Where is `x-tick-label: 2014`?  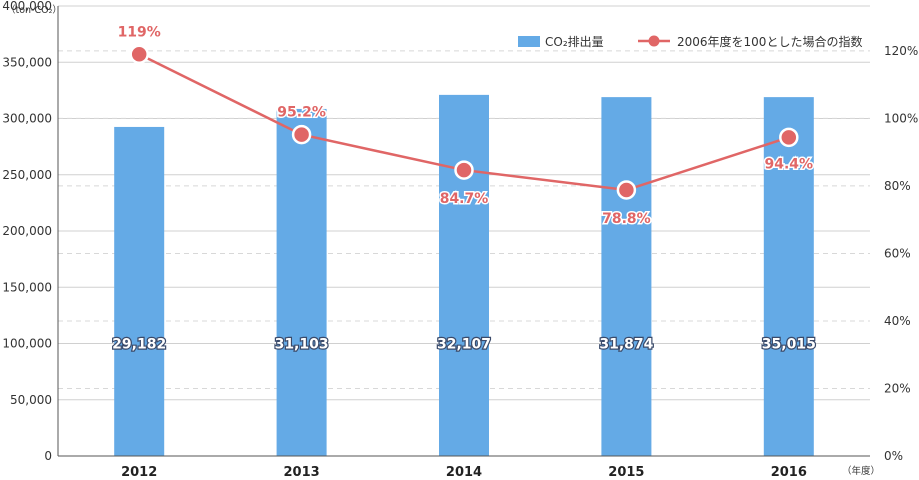
x-tick-label: 2014 is located at coordinates (464, 472).